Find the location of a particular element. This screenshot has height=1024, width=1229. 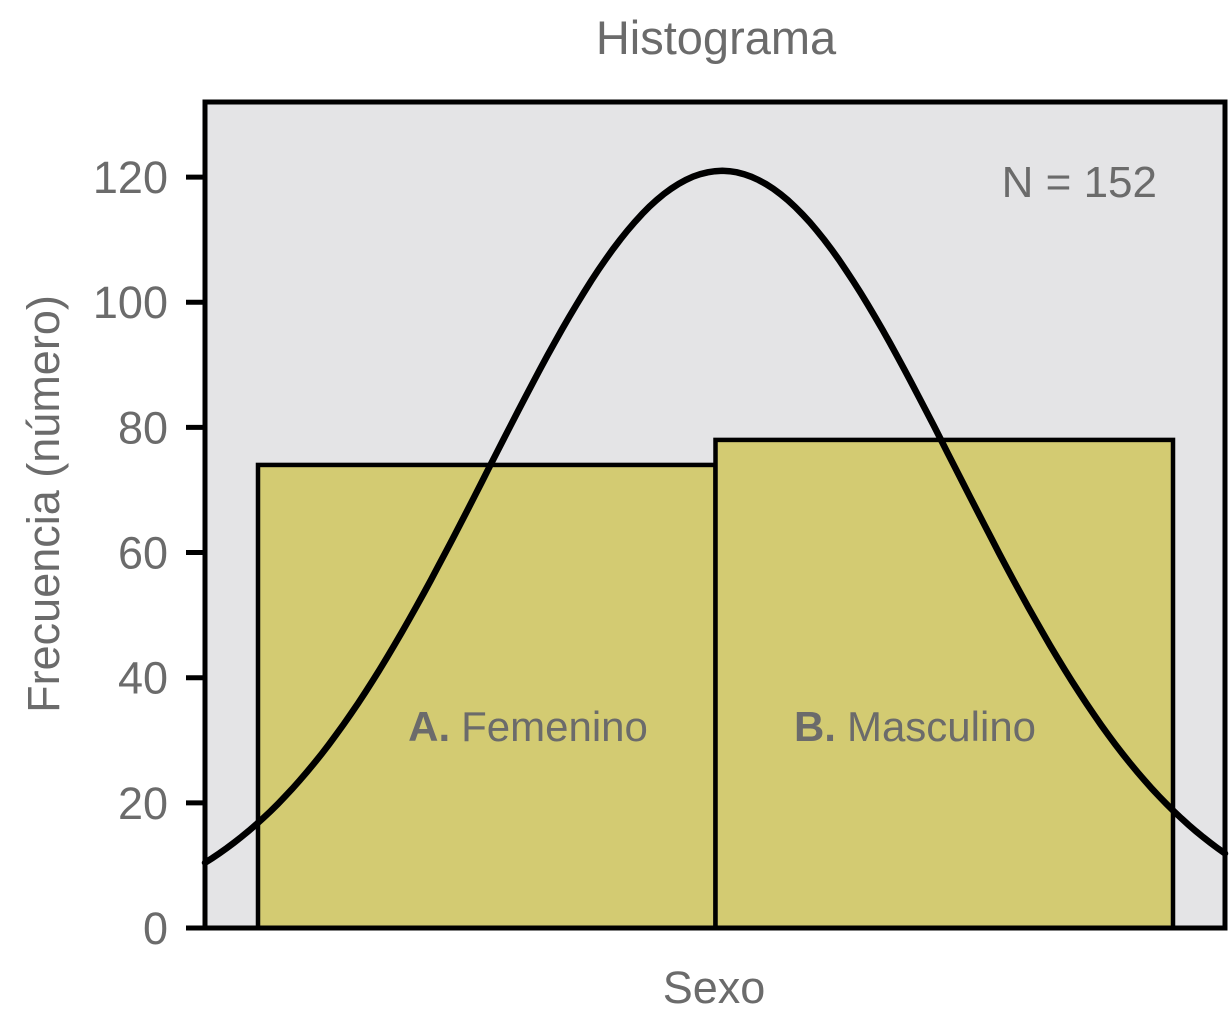

bar-label-femenino-text: Femenino is located at coordinates (554, 726).